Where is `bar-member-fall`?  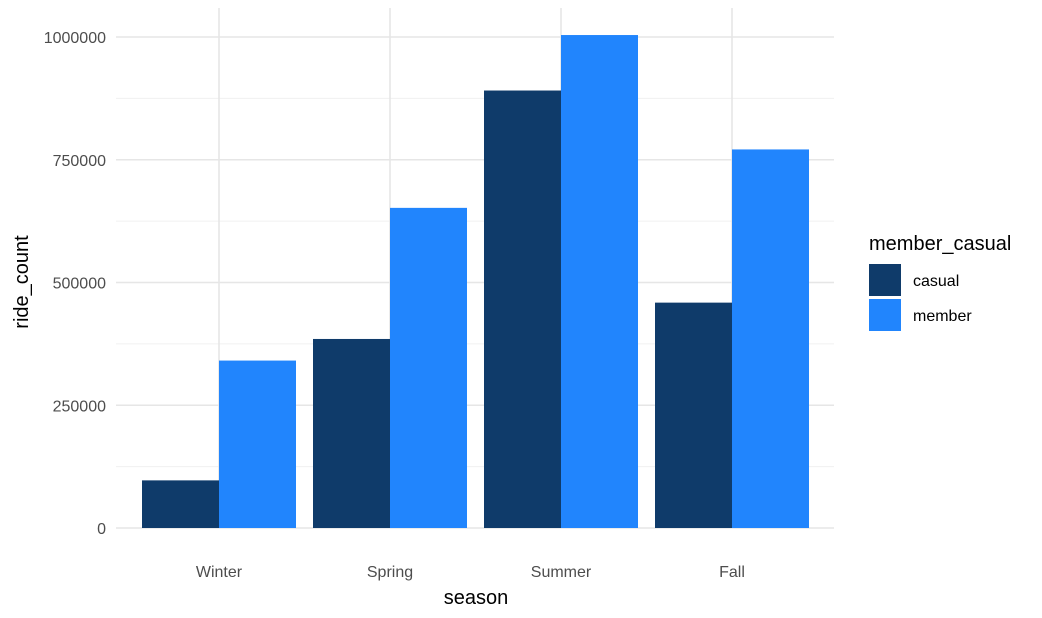 bar-member-fall is located at coordinates (770, 338).